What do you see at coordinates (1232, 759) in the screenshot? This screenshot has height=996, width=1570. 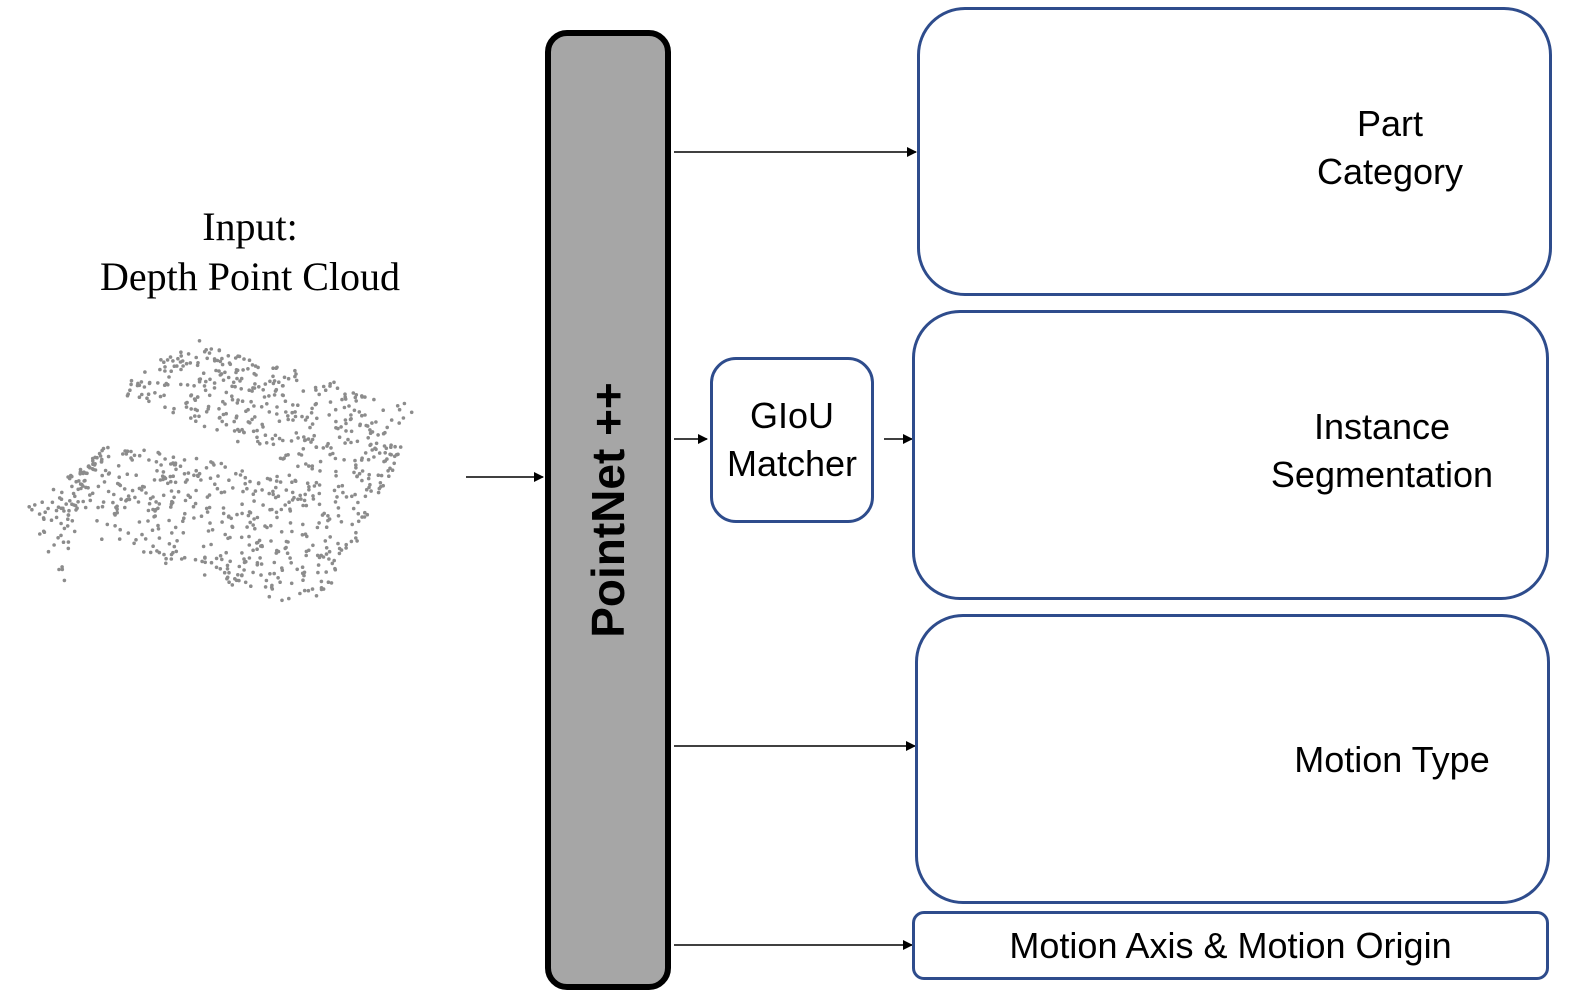 I see `motion-type-box` at bounding box center [1232, 759].